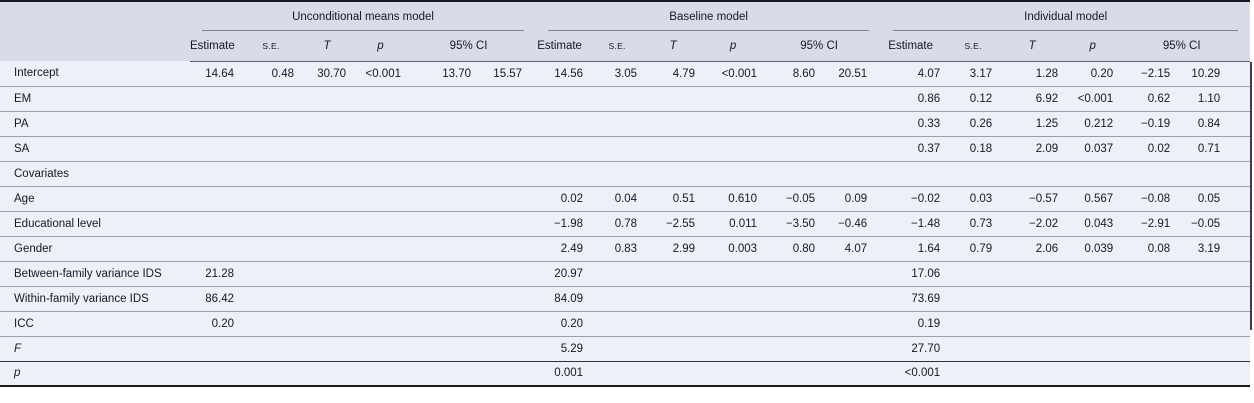 The image size is (1254, 403). I want to click on cell: 0.08, so click(1156, 248).